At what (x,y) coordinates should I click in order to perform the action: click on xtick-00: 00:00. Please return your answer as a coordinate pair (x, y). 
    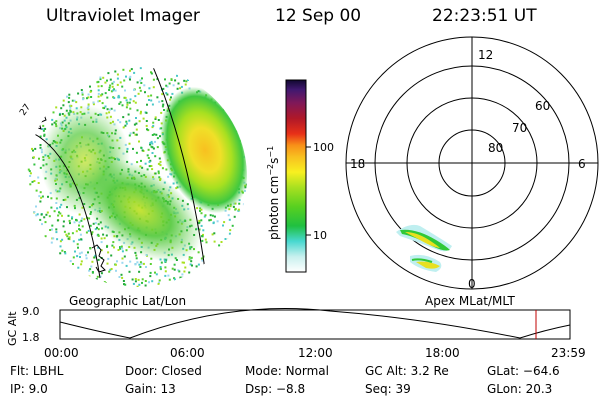
    Looking at the image, I should click on (61, 353).